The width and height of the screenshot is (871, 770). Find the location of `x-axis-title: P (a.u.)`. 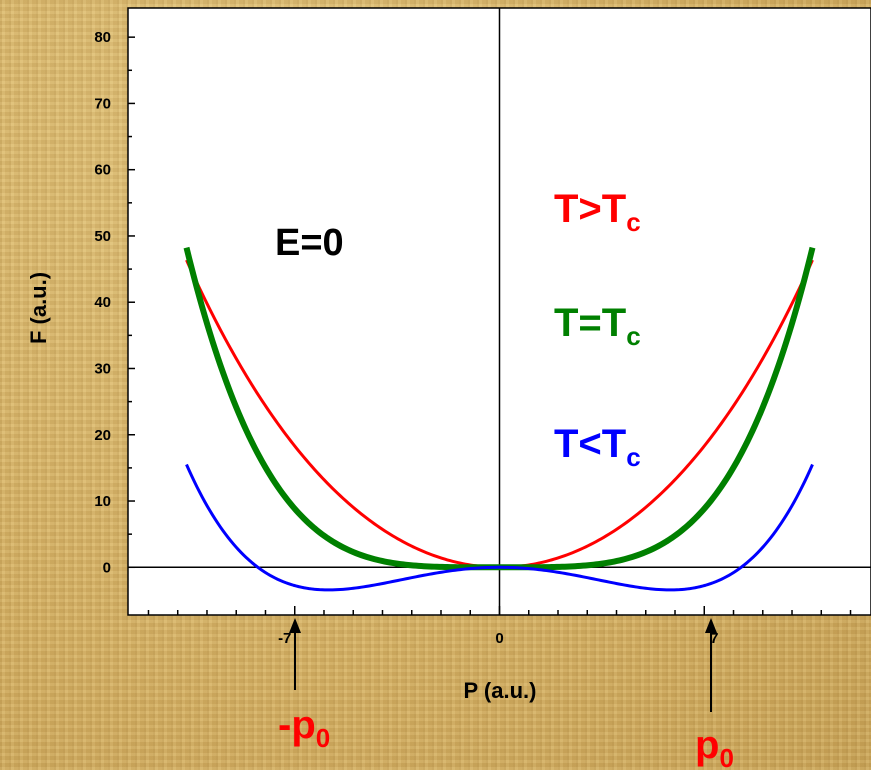

x-axis-title: P (a.u.) is located at coordinates (500, 690).